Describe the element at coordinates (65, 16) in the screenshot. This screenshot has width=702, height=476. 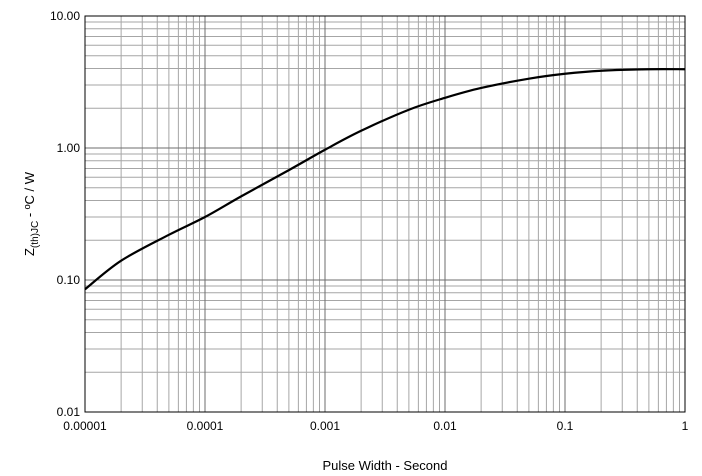
I see `y-tick-label: 10.00` at that location.